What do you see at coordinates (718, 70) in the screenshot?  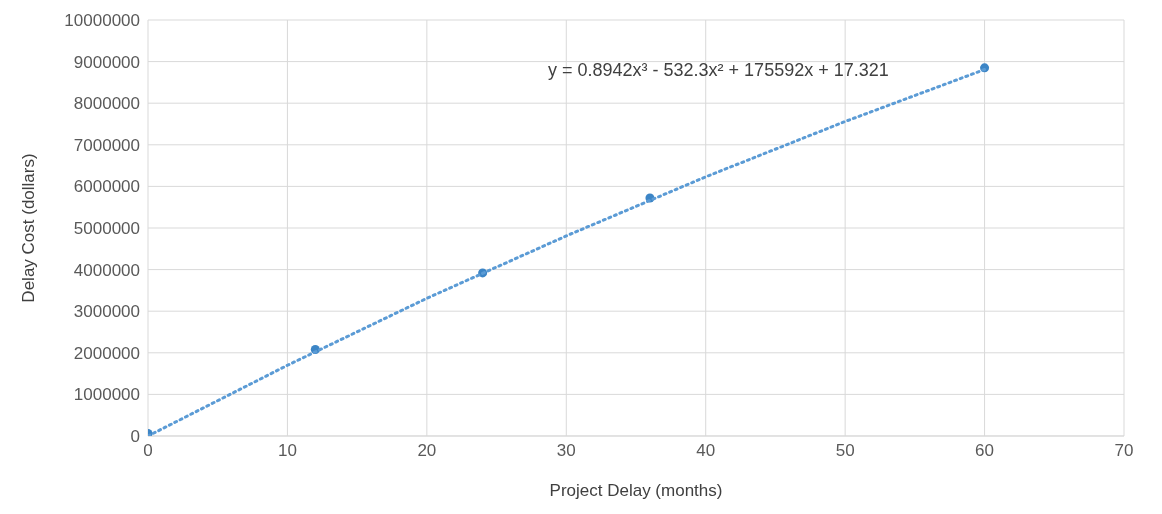 I see `annotation: y = 0.8942x³ - 532.3x² + 175592x + 17.321` at bounding box center [718, 70].